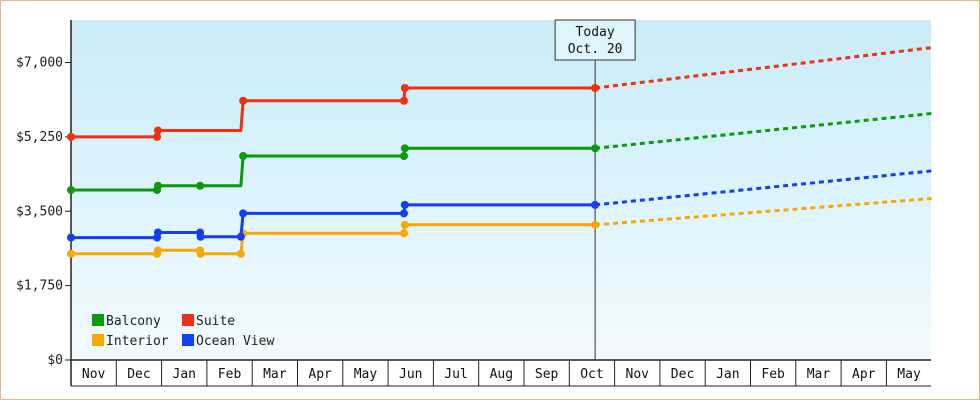 The height and width of the screenshot is (400, 980). I want to click on y-tick-label: $3,500, so click(39, 211).